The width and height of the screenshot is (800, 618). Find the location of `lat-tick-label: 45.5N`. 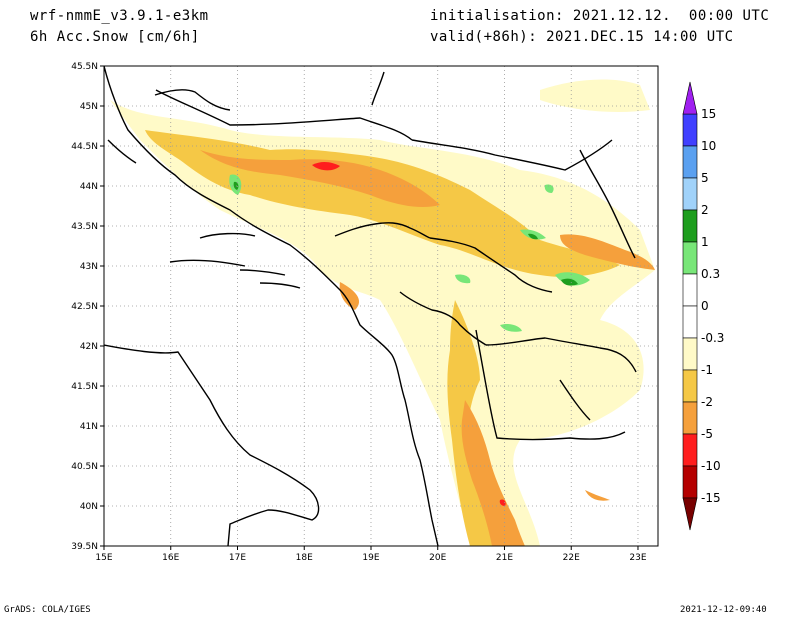

lat-tick-label: 45.5N is located at coordinates (84, 67).